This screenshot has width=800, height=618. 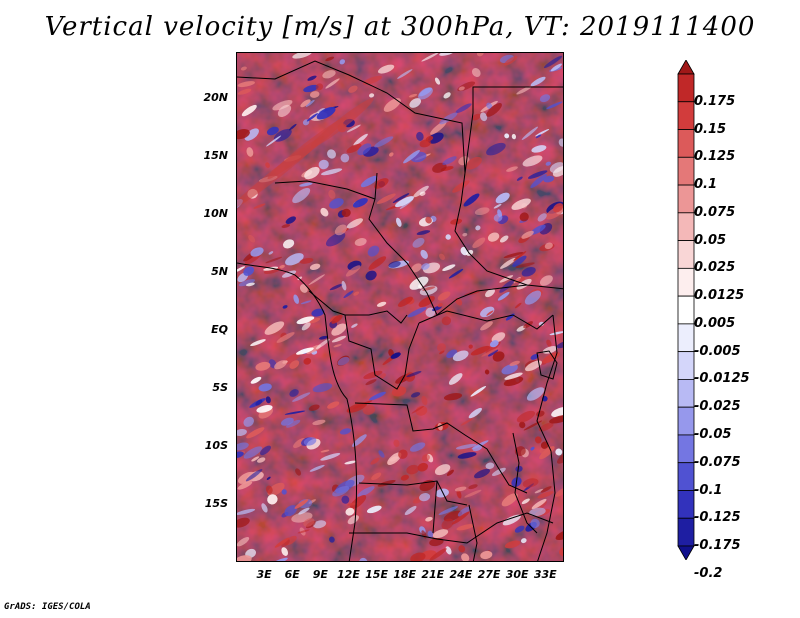 What do you see at coordinates (448, 244) in the screenshot?
I see `chad-car-border` at bounding box center [448, 244].